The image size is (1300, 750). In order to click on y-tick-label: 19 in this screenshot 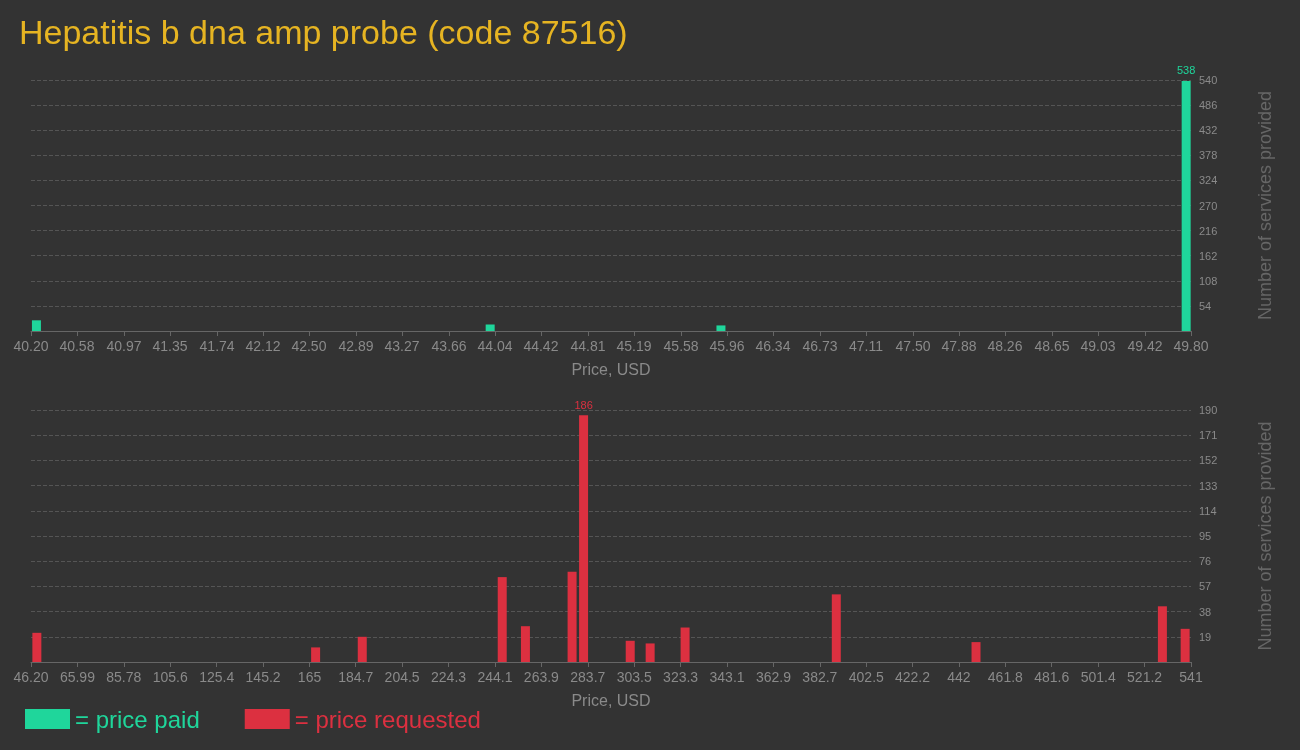, I will do `click(1205, 636)`.